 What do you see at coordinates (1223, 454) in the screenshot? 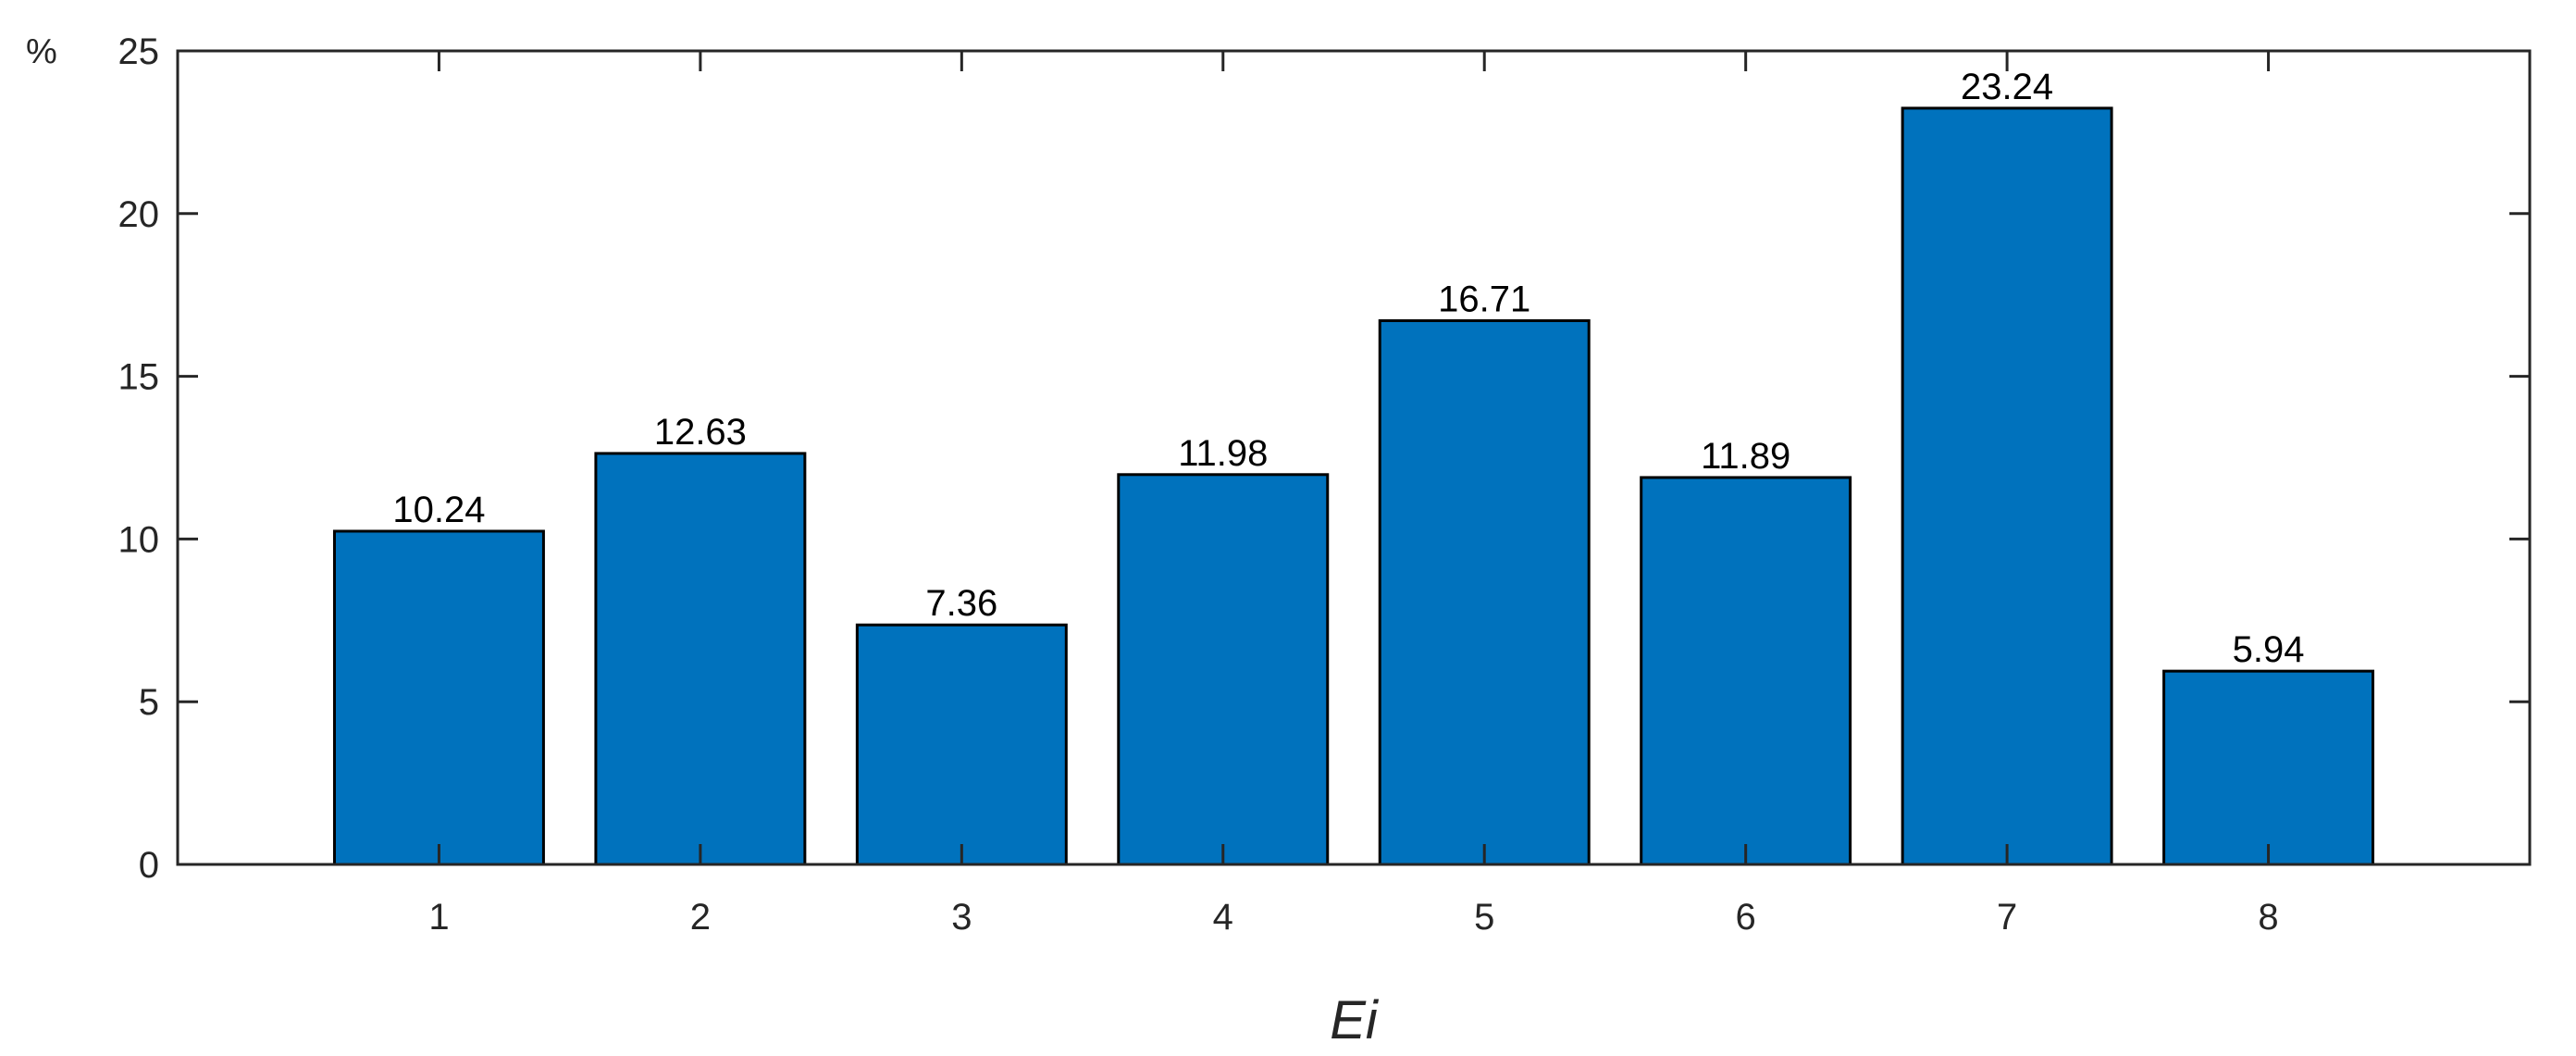
I see `data-label-4: 11.98` at bounding box center [1223, 454].